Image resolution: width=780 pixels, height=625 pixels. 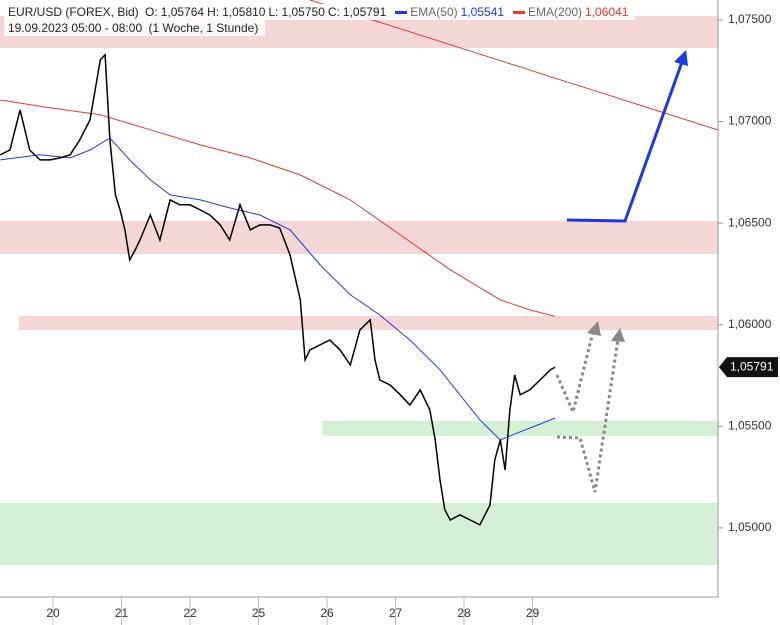 I want to click on y-tick-label: 1,05500, so click(x=750, y=425).